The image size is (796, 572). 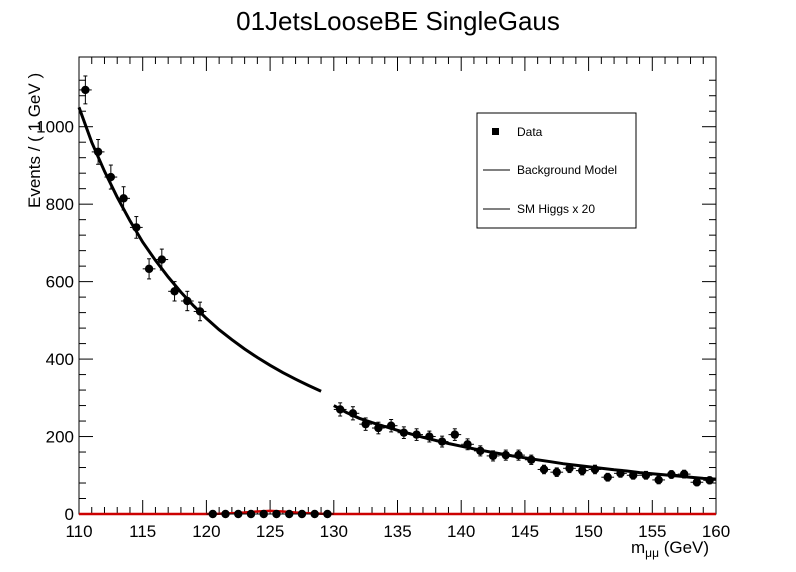 I want to click on x-tick-label: 160, so click(x=716, y=531).